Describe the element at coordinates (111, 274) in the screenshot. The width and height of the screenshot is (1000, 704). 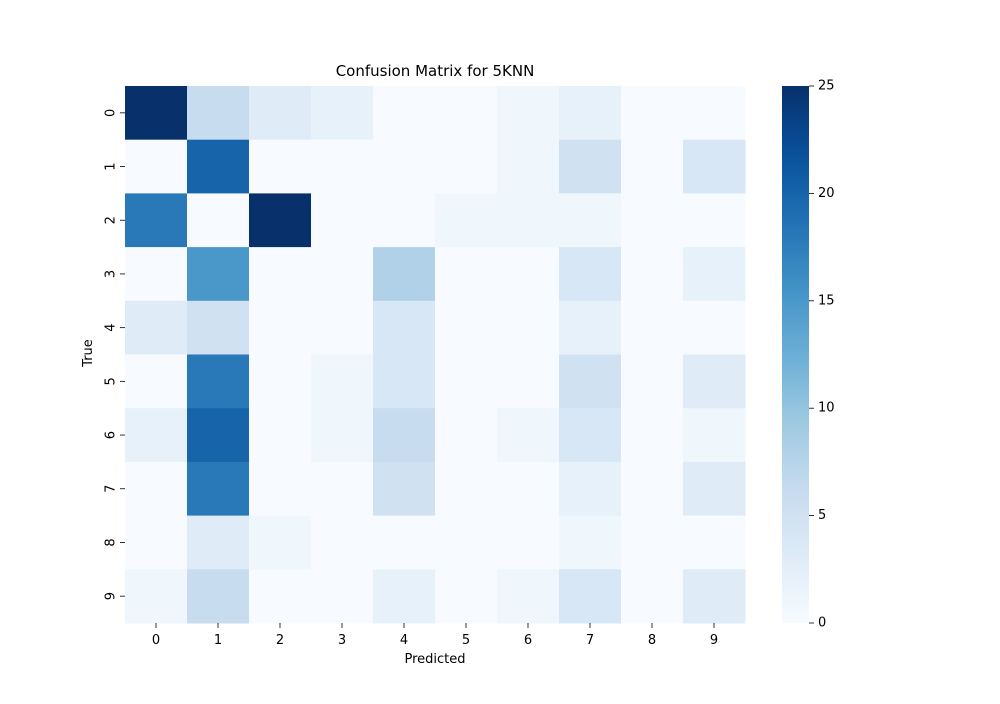
I see `y-tick-label: 3` at that location.